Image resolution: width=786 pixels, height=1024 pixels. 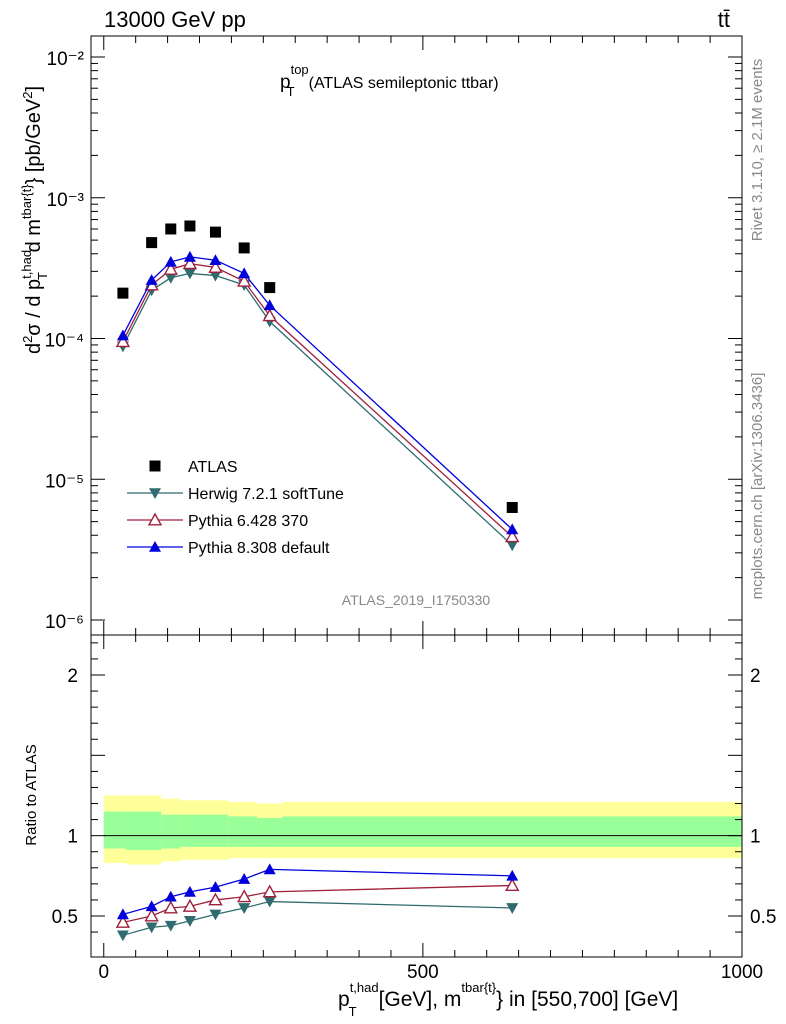 What do you see at coordinates (300, 69) in the screenshot?
I see `title-sup: top` at bounding box center [300, 69].